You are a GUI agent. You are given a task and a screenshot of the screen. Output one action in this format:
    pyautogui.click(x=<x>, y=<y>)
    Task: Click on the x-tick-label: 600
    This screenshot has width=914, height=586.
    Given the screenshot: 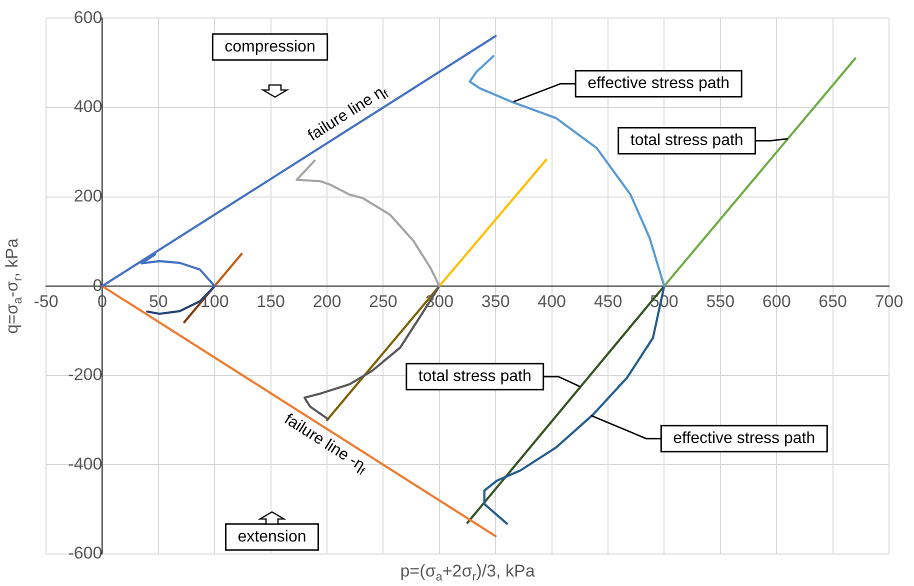 What is the action you would take?
    pyautogui.click(x=776, y=301)
    